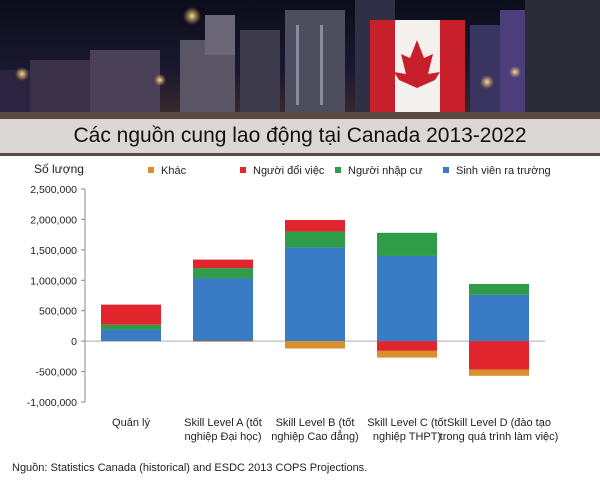 This screenshot has width=600, height=492. I want to click on x-tick-label: Quản lý, so click(131, 423).